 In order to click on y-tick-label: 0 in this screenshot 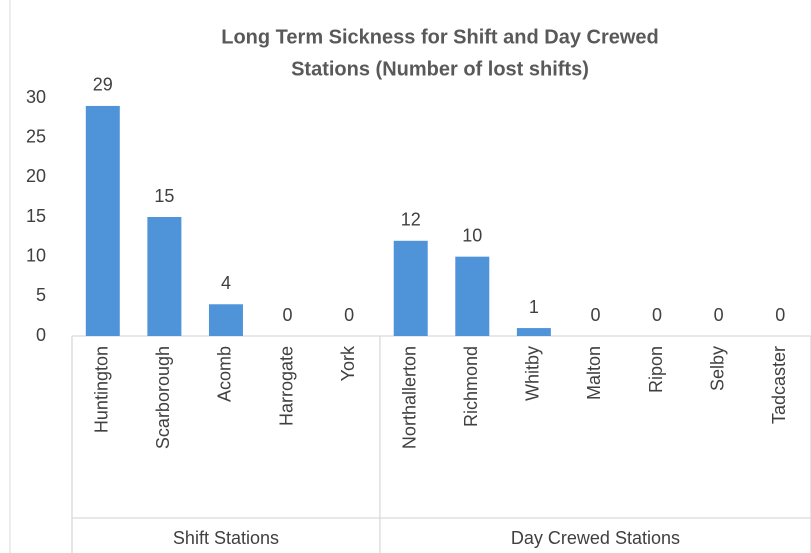, I will do `click(41, 335)`.